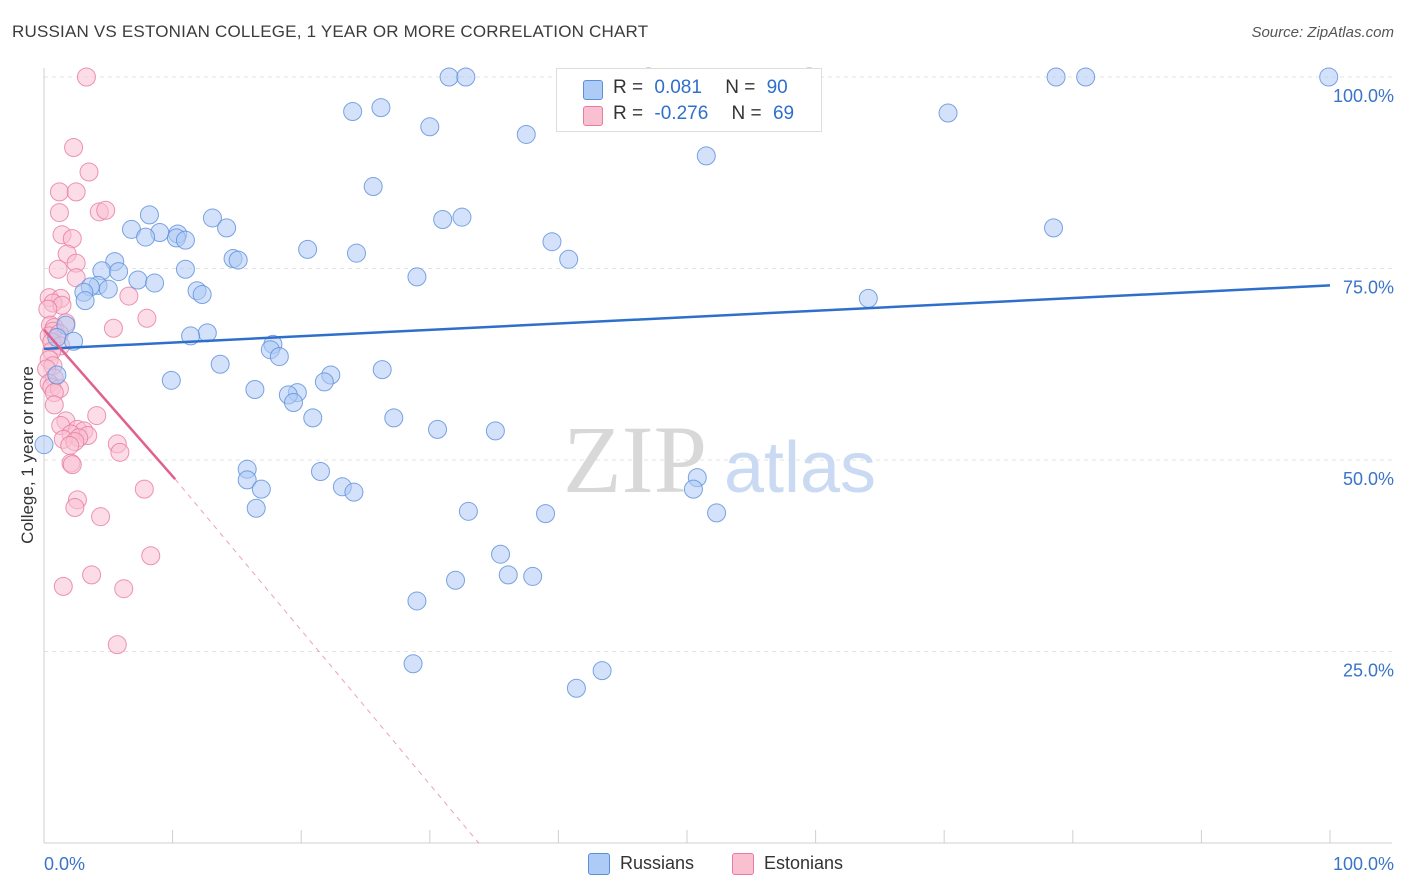  Describe the element at coordinates (703, 864) in the screenshot. I see `series-legend: Russians Estonians` at that location.